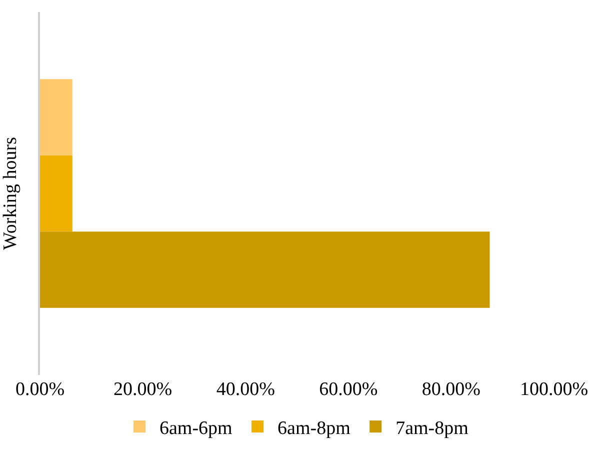  I want to click on legend-label: 6am-6pm, so click(196, 428).